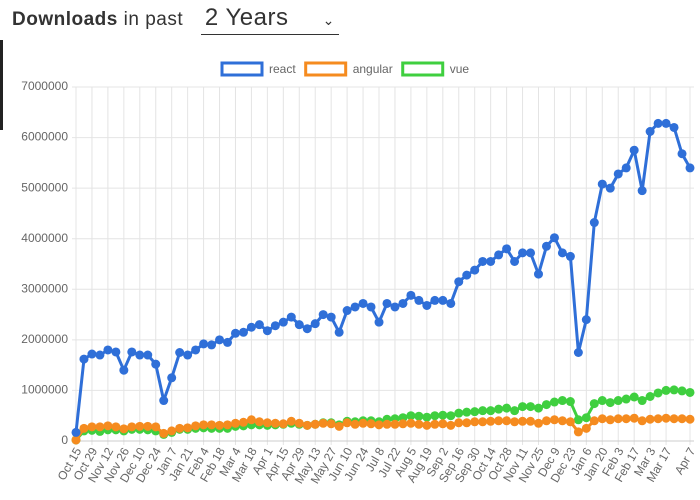 This screenshot has width=700, height=500. Describe the element at coordinates (282, 69) in the screenshot. I see `legend-label: react` at that location.